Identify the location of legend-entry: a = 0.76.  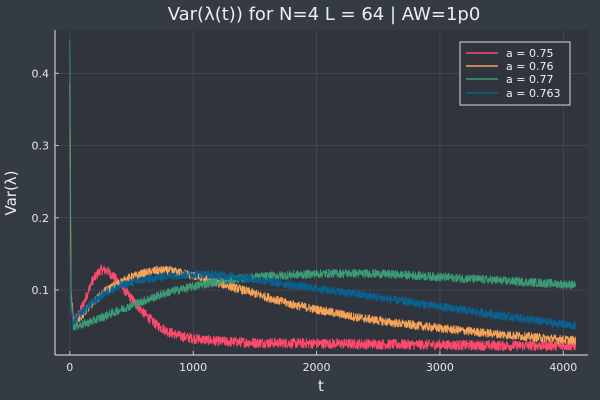
(509, 66).